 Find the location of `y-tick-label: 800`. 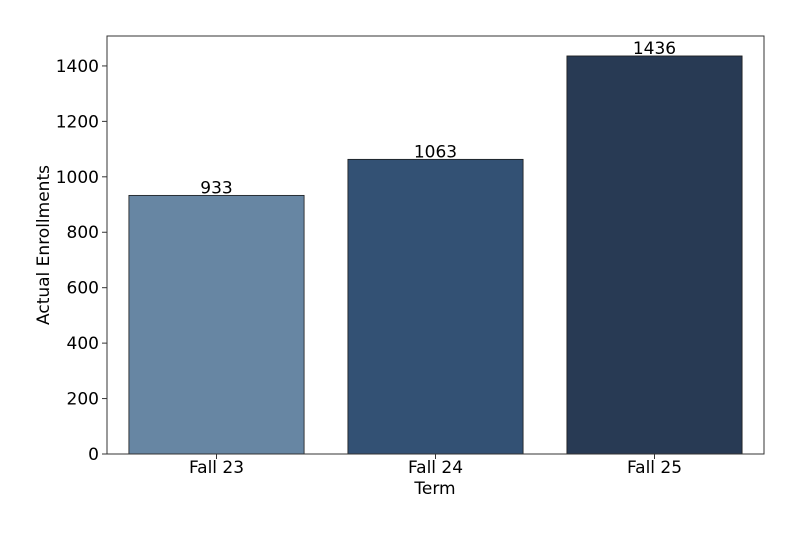

y-tick-label: 800 is located at coordinates (83, 233).